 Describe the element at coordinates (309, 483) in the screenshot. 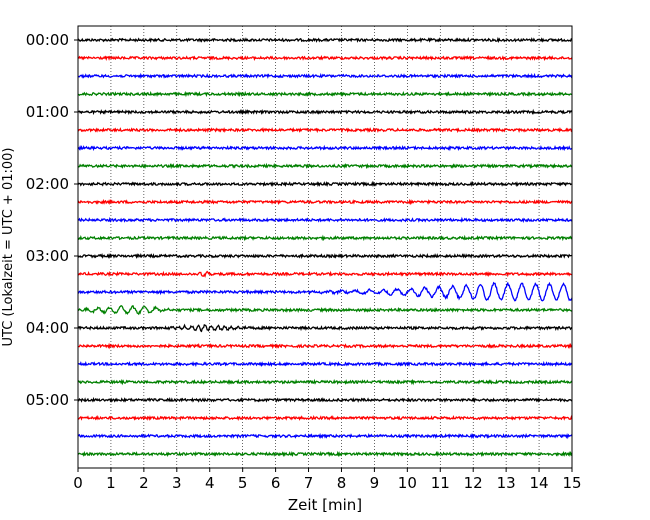

I see `x-tick-label-7: 7` at that location.